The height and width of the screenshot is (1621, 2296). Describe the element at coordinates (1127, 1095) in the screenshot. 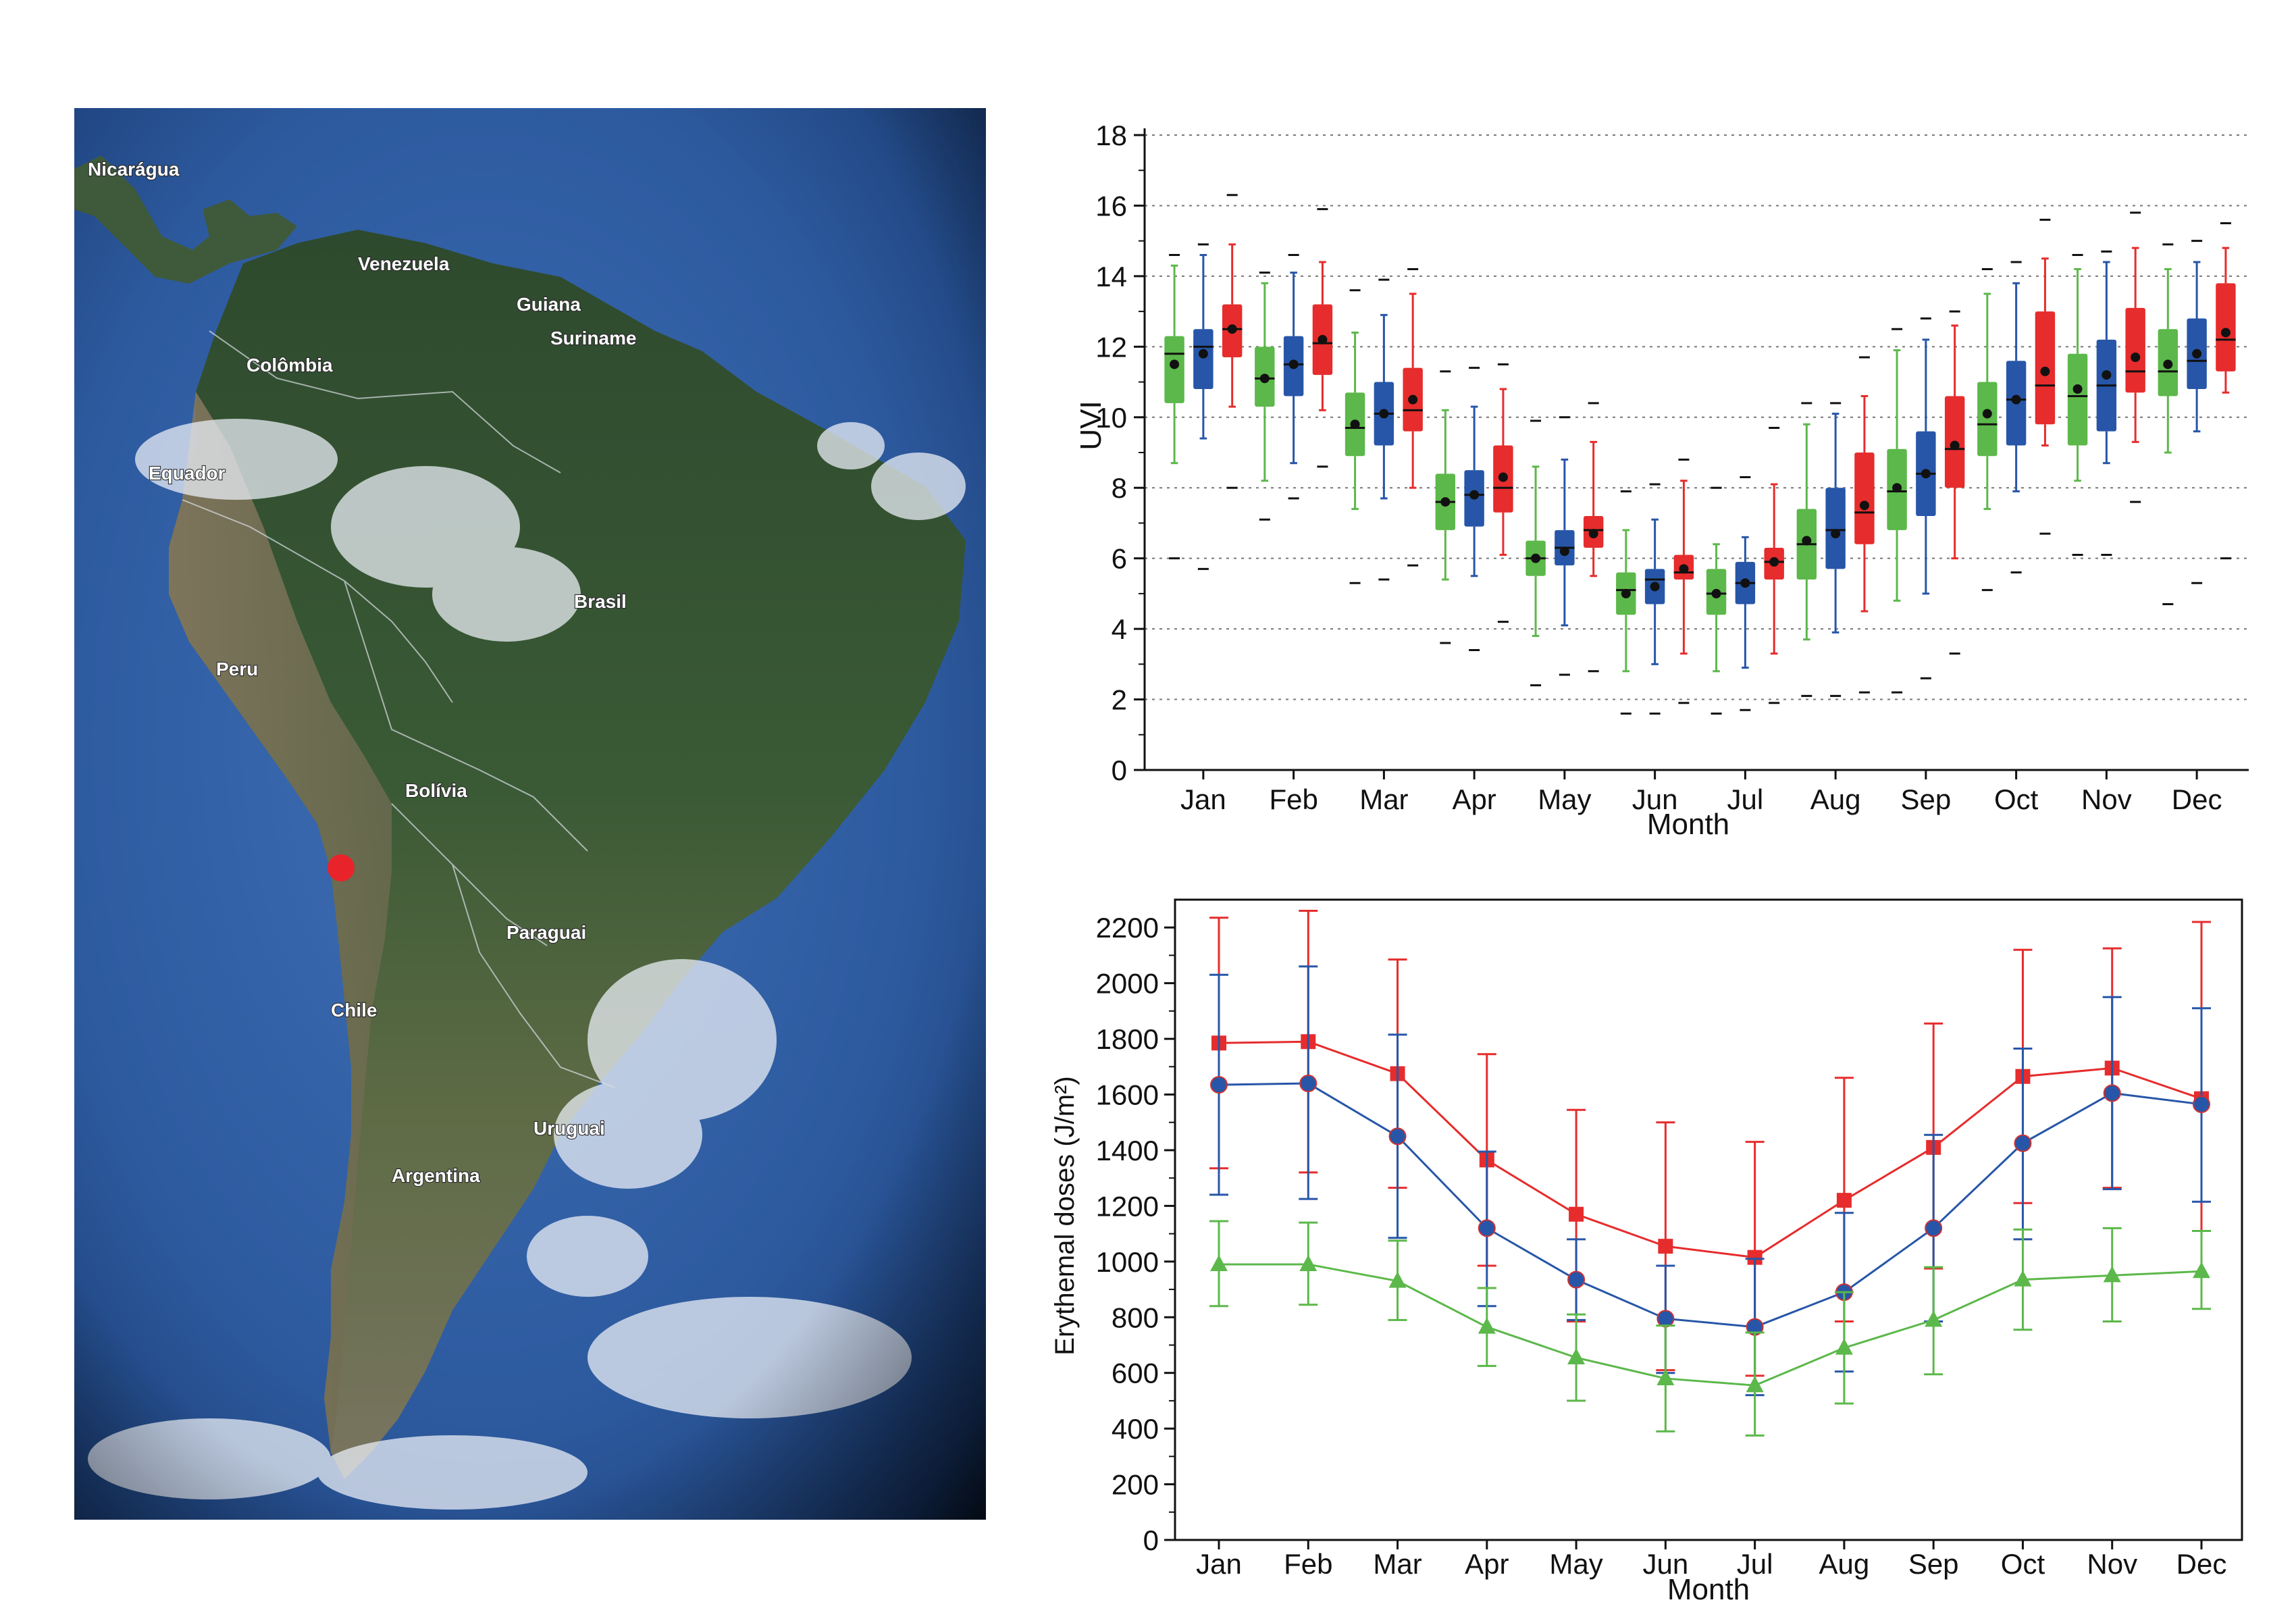

I see `dose-y-tick-label: 1600` at that location.